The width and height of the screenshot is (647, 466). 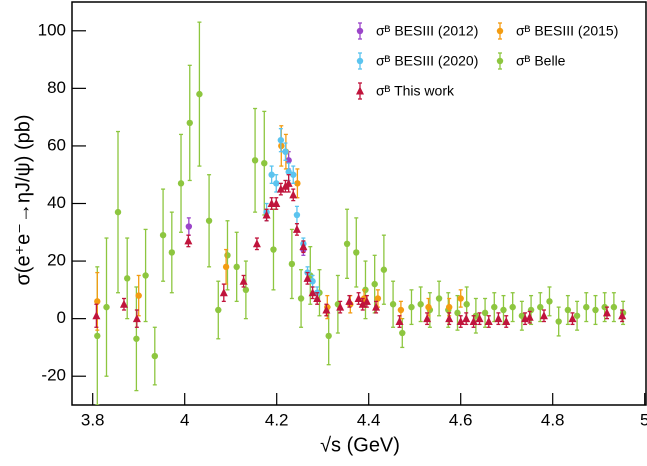 What do you see at coordinates (461, 419) in the screenshot?
I see `x-tick-label: 4.6` at bounding box center [461, 419].